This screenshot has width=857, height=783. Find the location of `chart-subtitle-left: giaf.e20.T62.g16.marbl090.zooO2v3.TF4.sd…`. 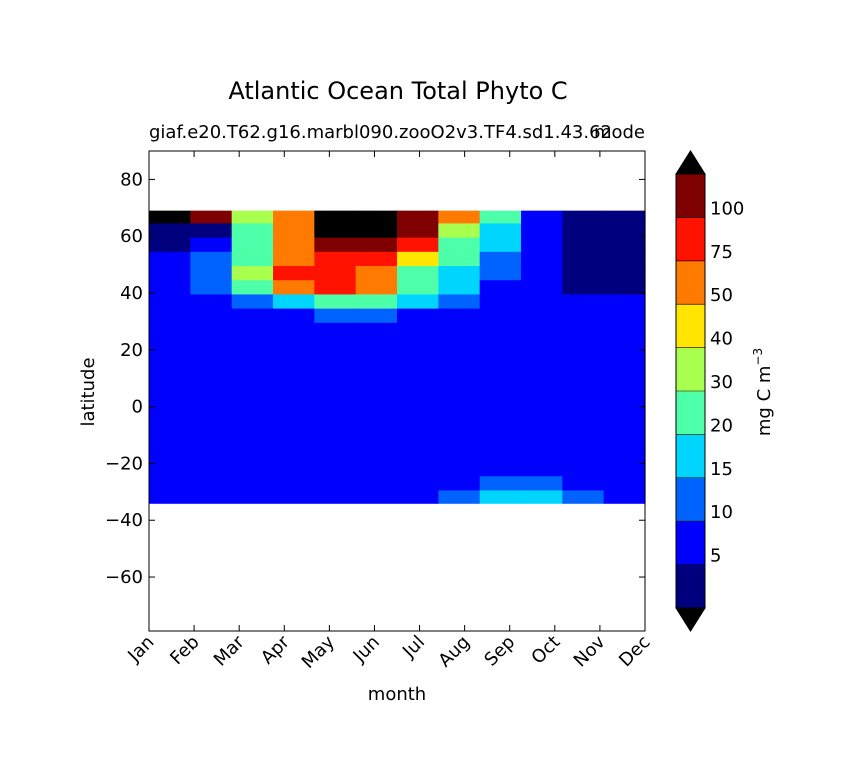

chart-subtitle-left: giaf.e20.T62.g16.marbl090.zooO2v3.TF4.sd… is located at coordinates (380, 132).